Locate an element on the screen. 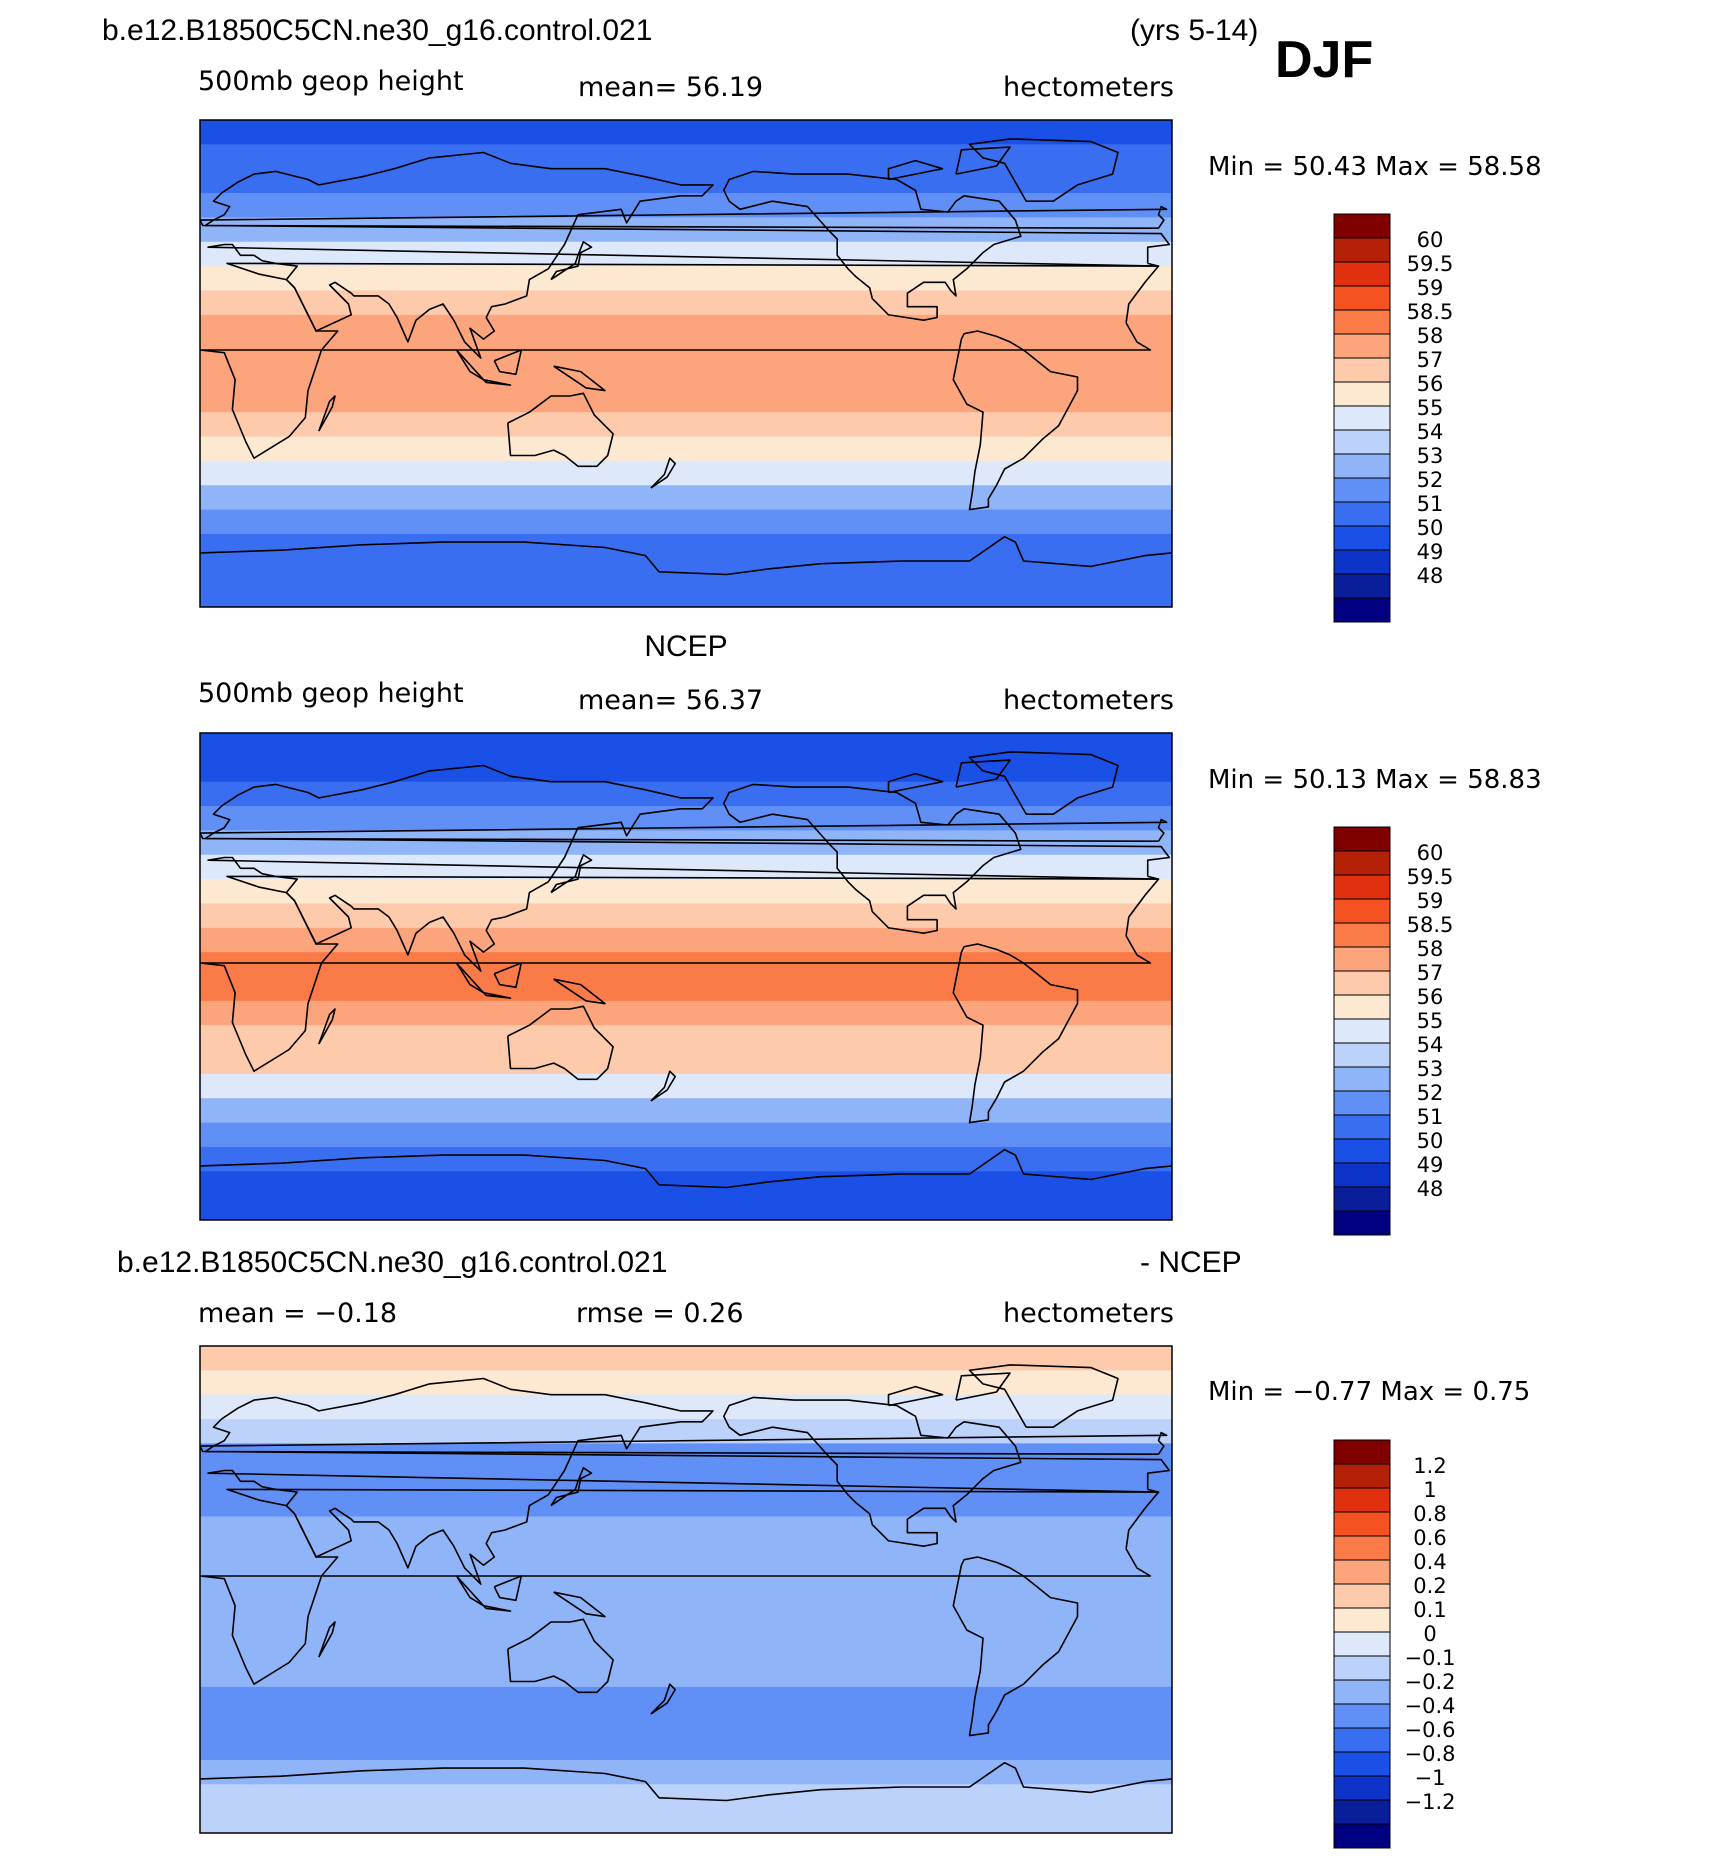 The width and height of the screenshot is (1710, 1858). panel-title-diff-left: b.e12.B1850C5CN.ne30_g16.control.021 is located at coordinates (392, 1262).